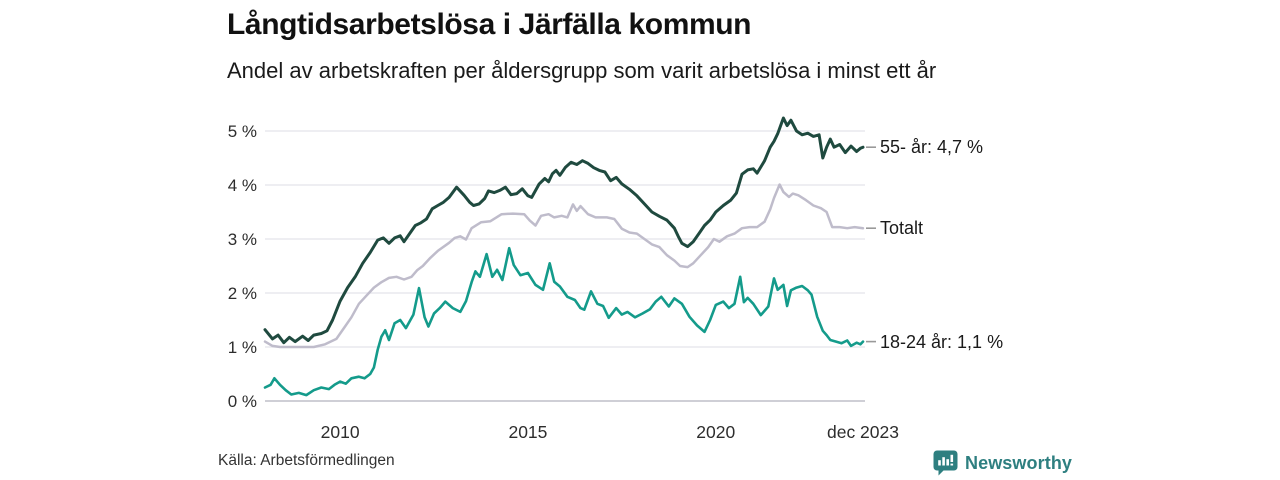 This screenshot has height=480, width=1280. What do you see at coordinates (952, 458) in the screenshot?
I see `logo-exclamation-bar` at bounding box center [952, 458].